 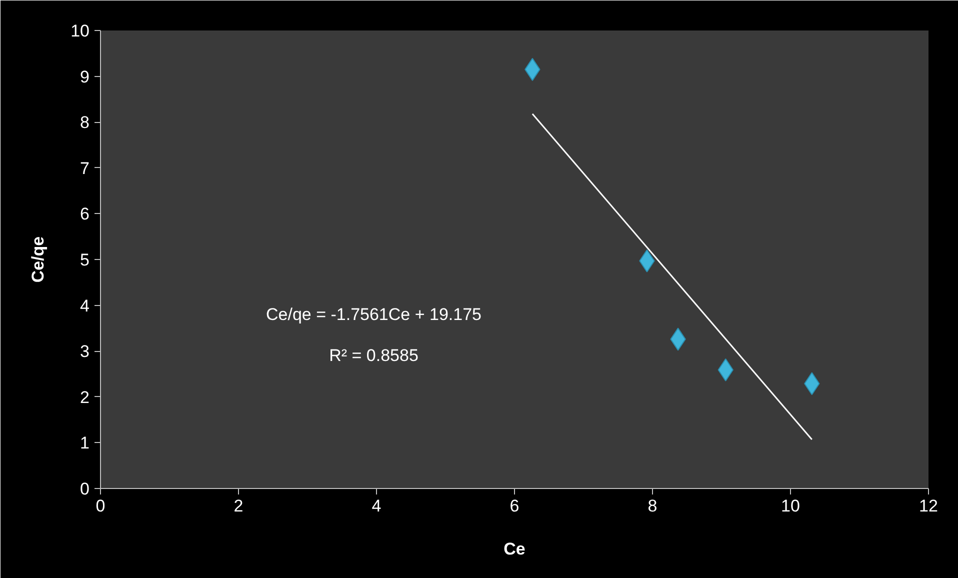 What do you see at coordinates (515, 506) in the screenshot?
I see `x-tick-label: 6` at bounding box center [515, 506].